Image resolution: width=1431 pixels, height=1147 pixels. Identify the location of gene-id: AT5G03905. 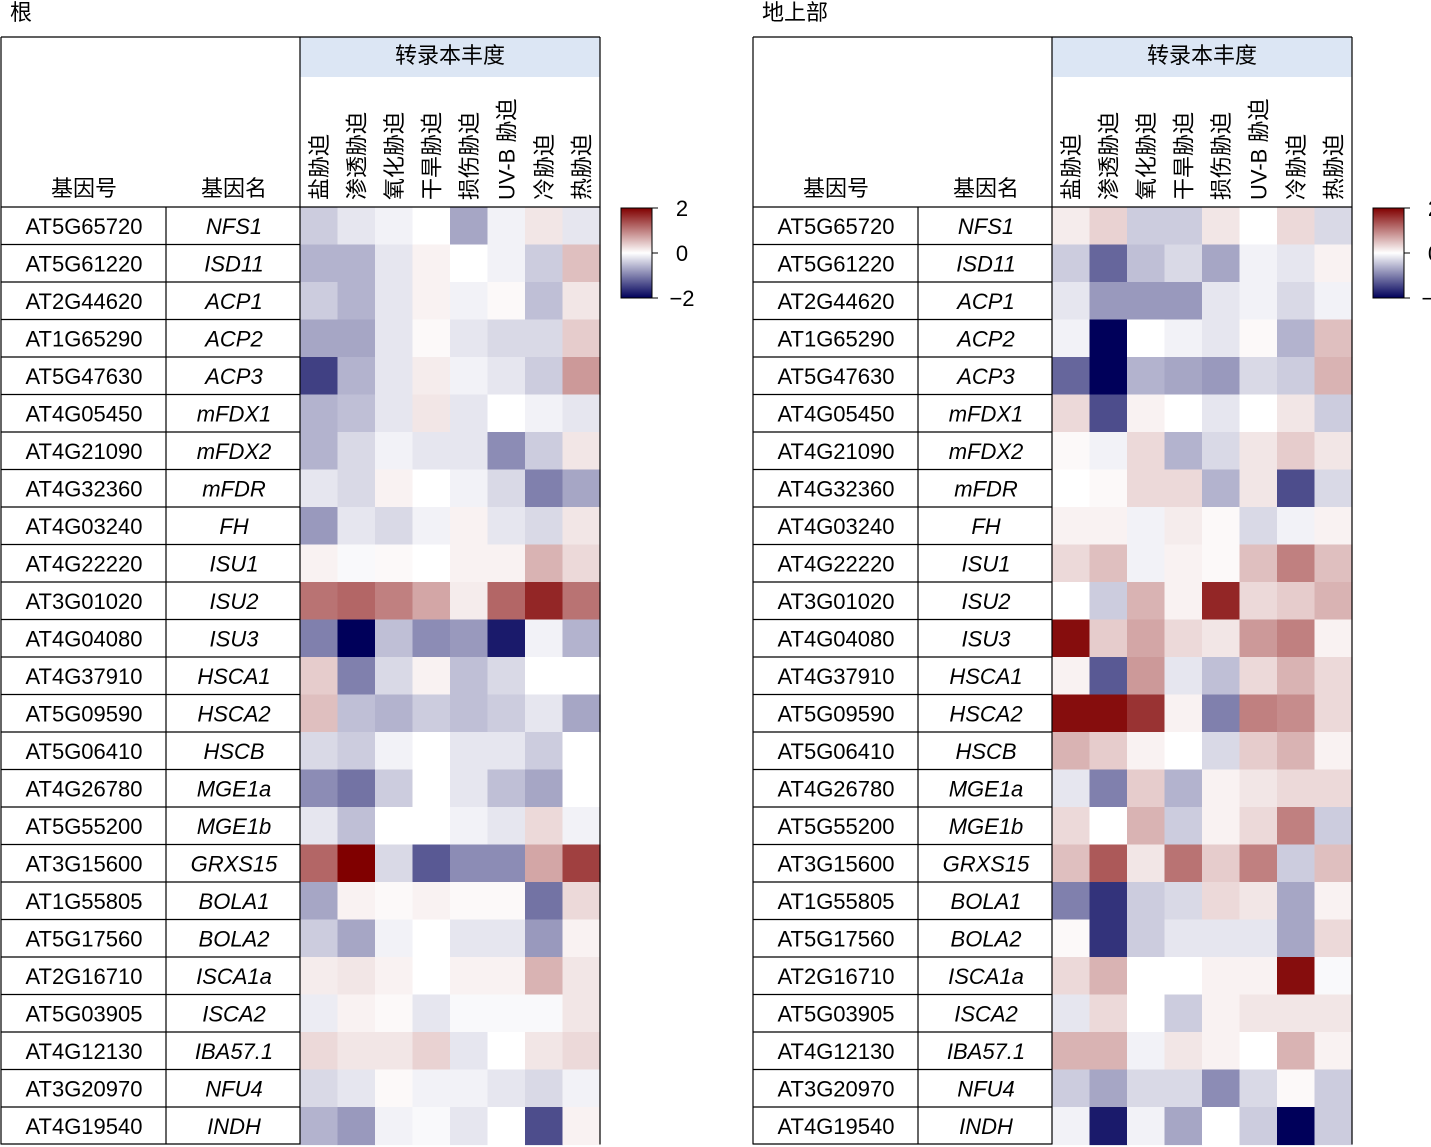
(83, 1013).